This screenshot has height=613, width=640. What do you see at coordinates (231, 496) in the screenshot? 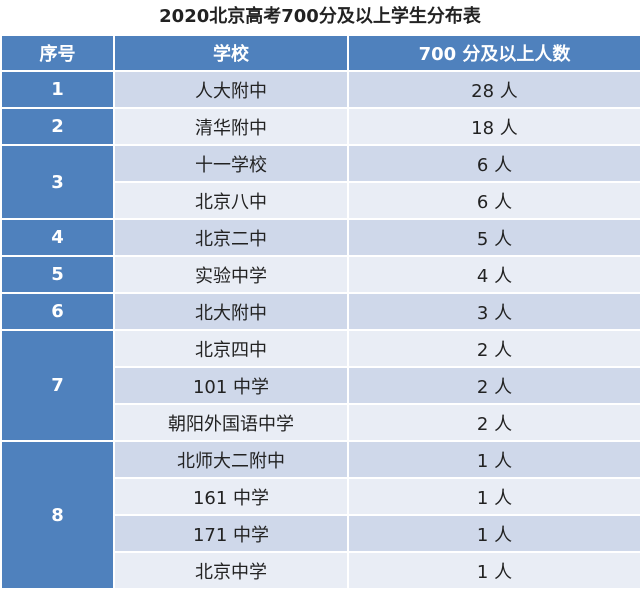
I see `school-cell: 161 中学` at bounding box center [231, 496].